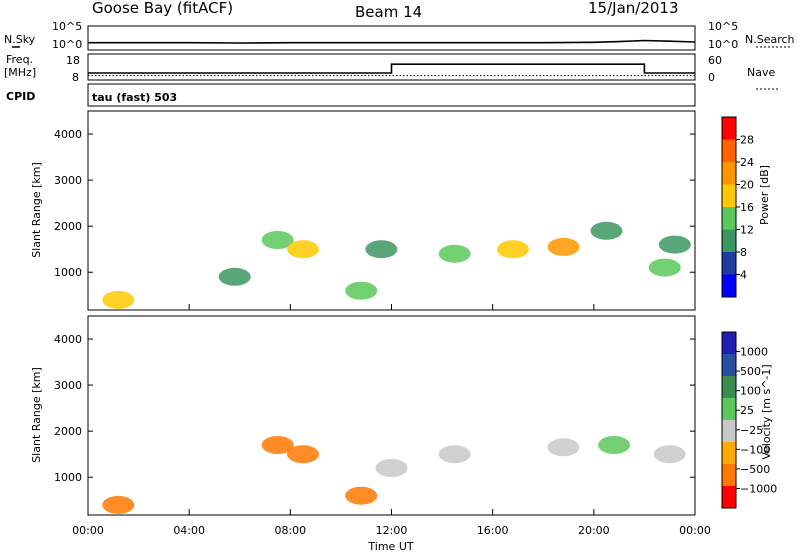  What do you see at coordinates (715, 60) in the screenshot?
I see `nave-tick-top: 60` at bounding box center [715, 60].